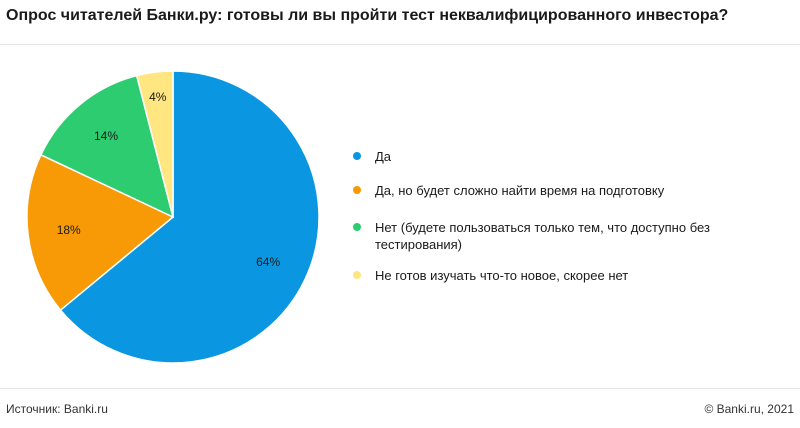 The width and height of the screenshot is (800, 428). Describe the element at coordinates (57, 409) in the screenshot. I see `source-note: Источник: Banki.ru` at that location.